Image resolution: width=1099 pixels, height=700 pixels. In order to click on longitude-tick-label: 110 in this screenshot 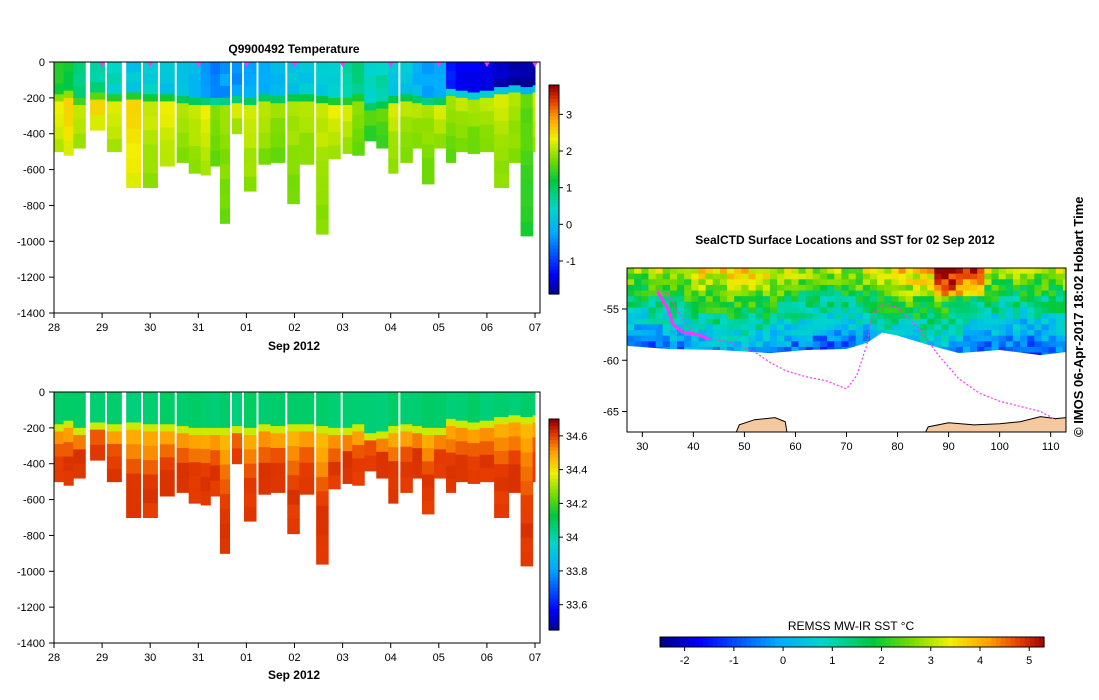, I will do `click(1051, 447)`.